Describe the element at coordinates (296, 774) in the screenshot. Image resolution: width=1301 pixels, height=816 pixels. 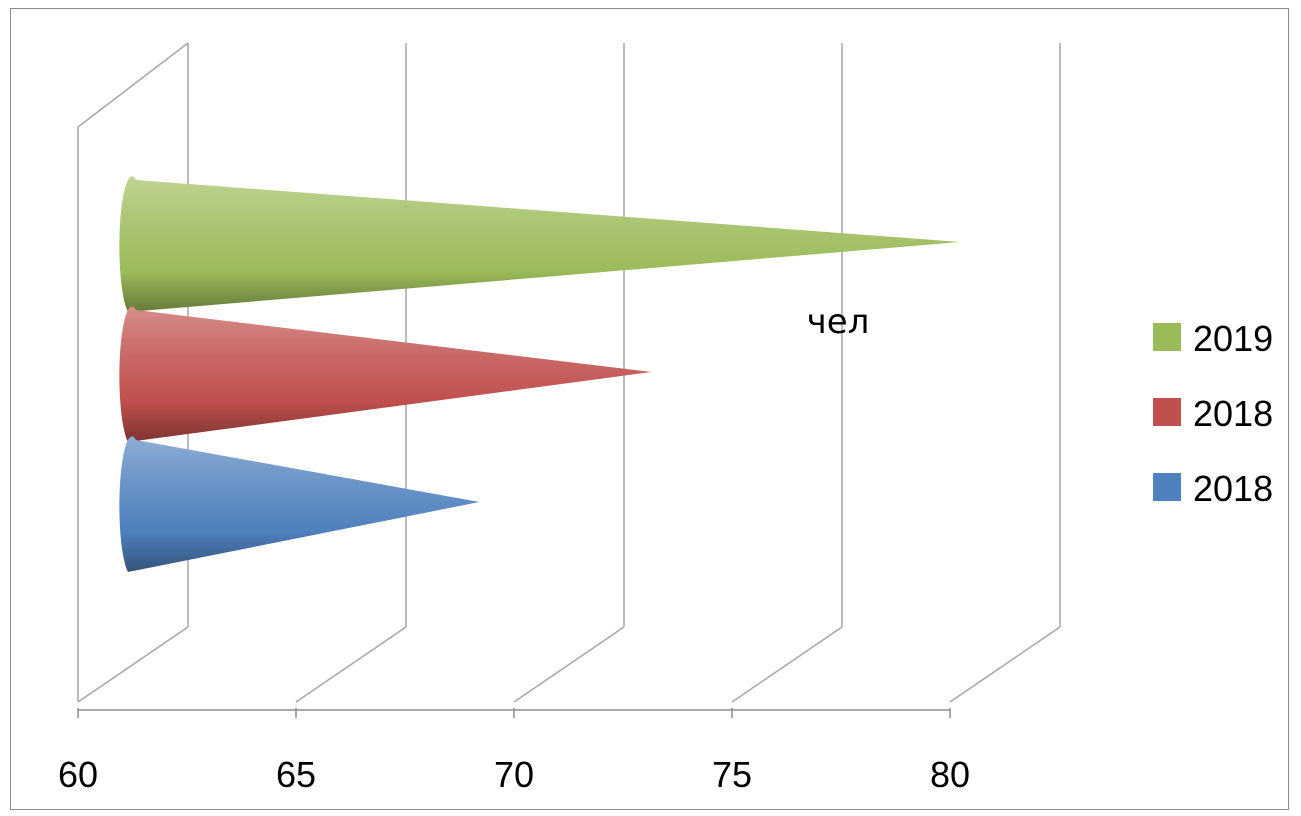
I see `x-tick-label: 65` at that location.